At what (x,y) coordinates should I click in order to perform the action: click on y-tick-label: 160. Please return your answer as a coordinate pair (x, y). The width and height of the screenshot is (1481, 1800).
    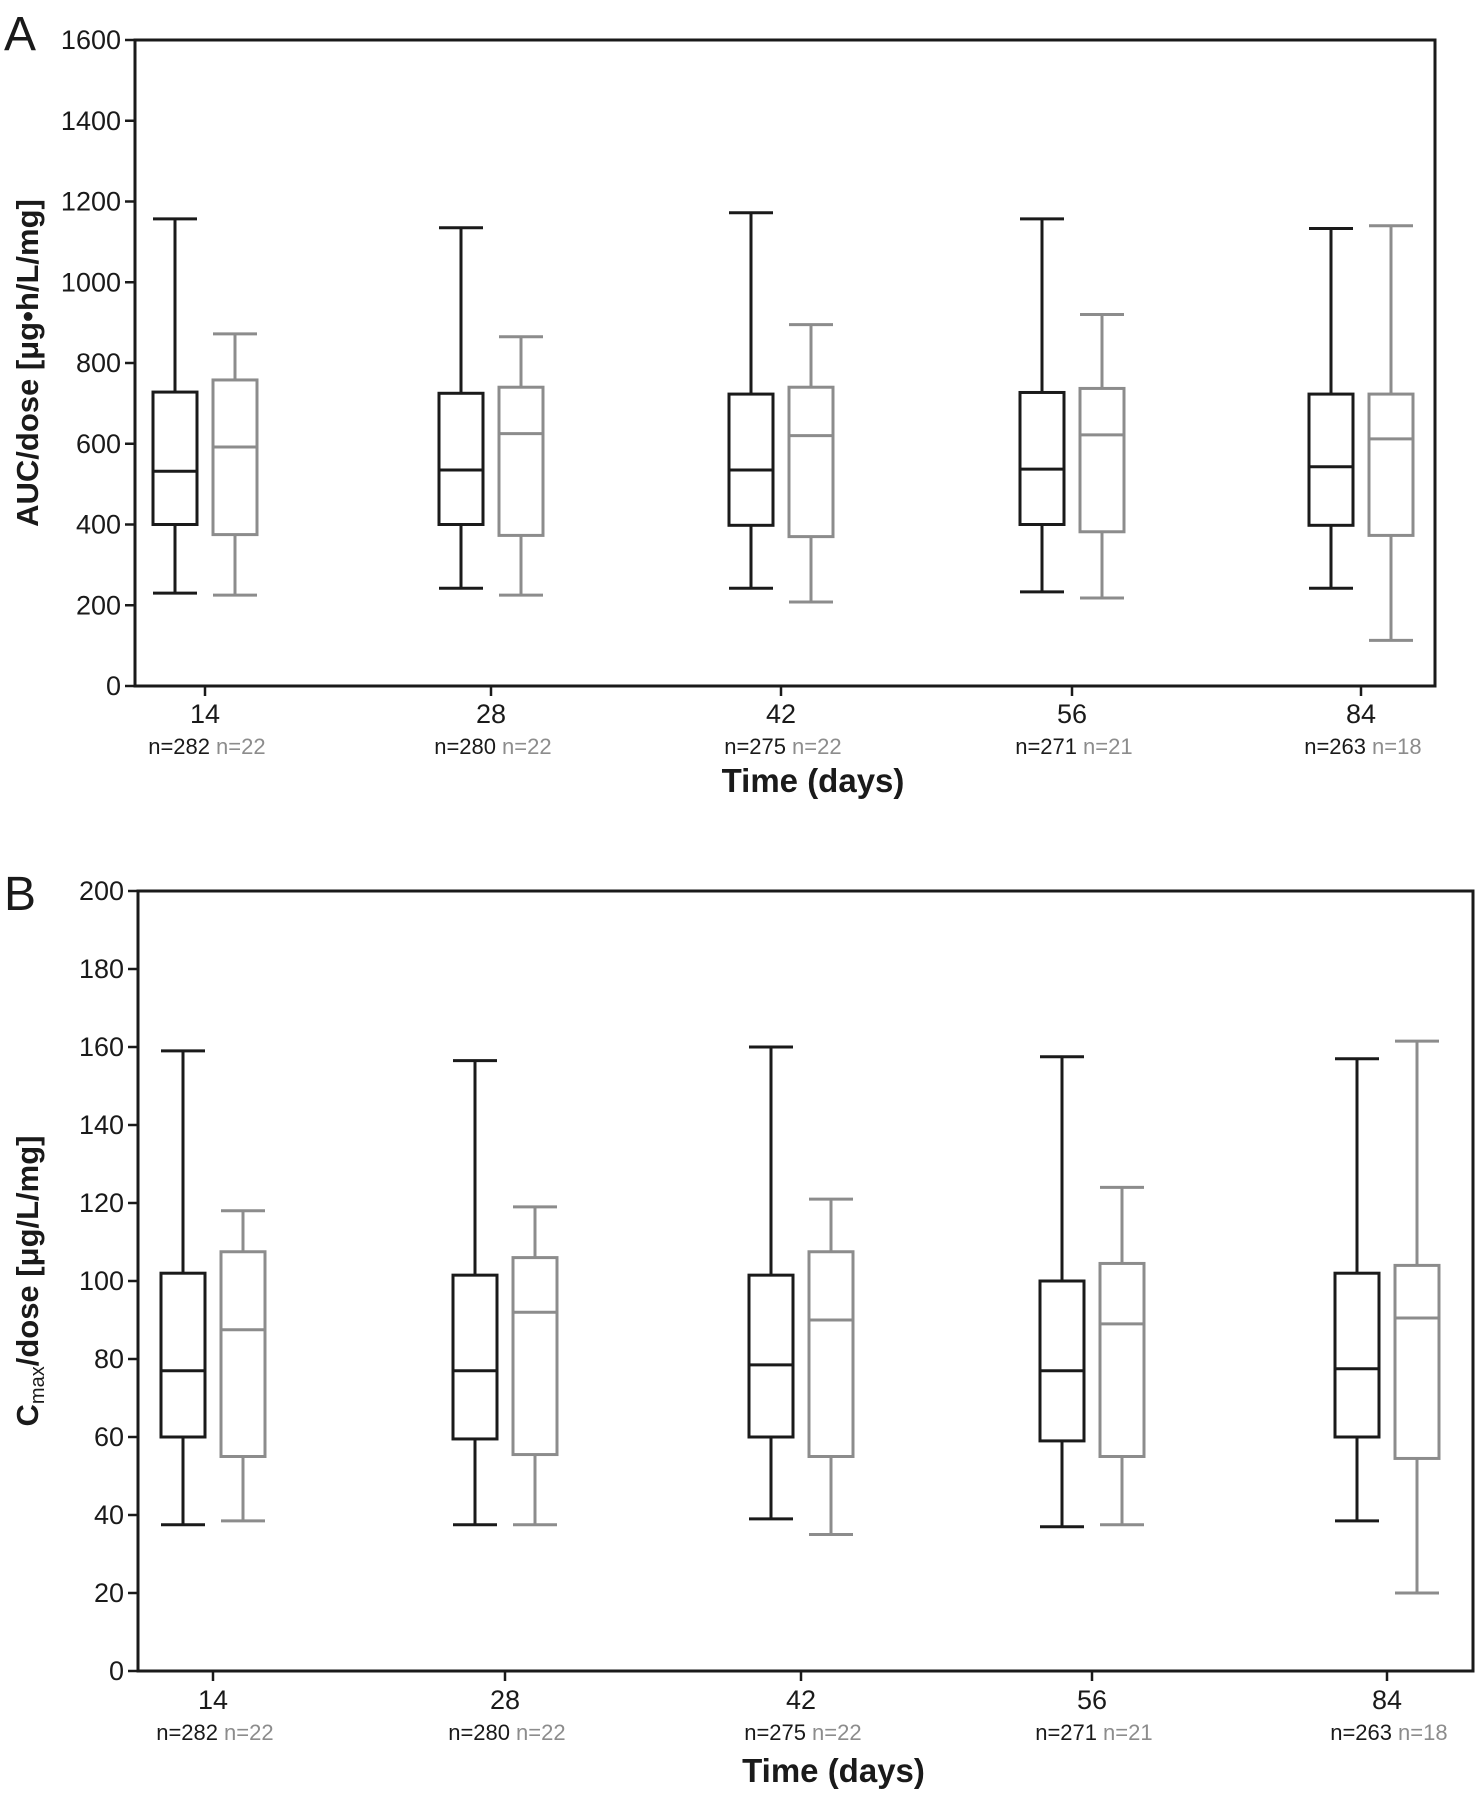
    Looking at the image, I should click on (101, 1047).